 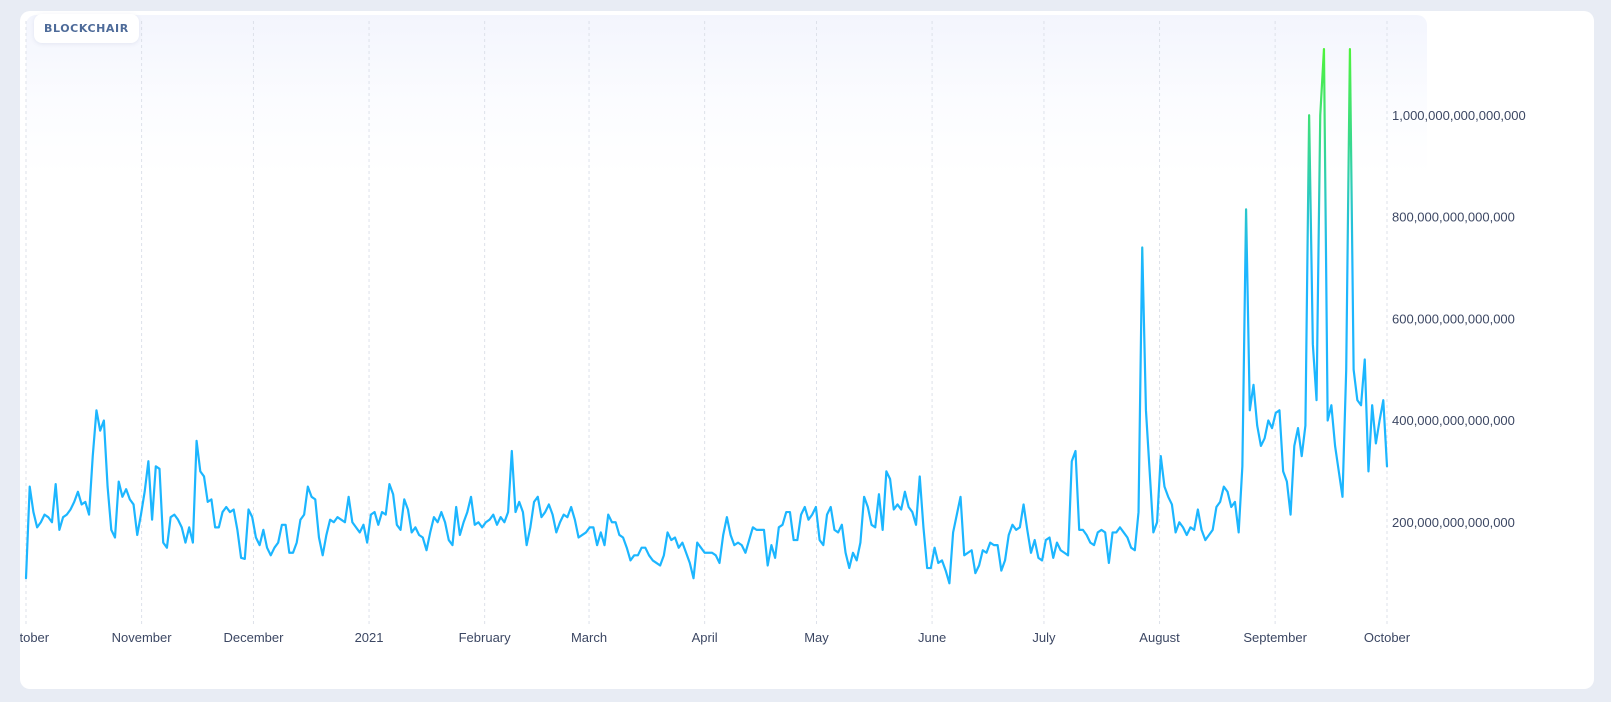 I want to click on blockchair-logo: BLOCKCHAIR, so click(x=86, y=28).